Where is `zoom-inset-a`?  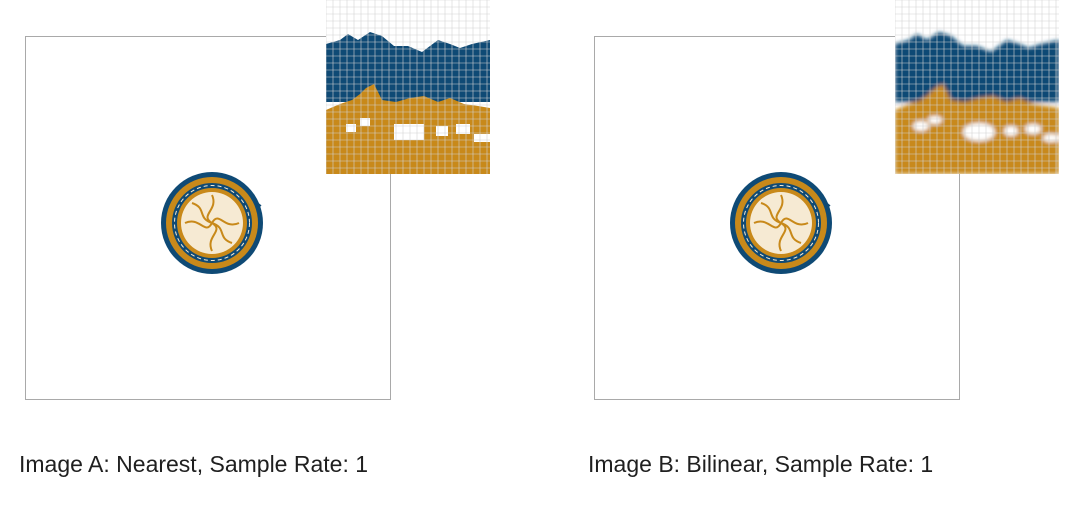 zoom-inset-a is located at coordinates (408, 87).